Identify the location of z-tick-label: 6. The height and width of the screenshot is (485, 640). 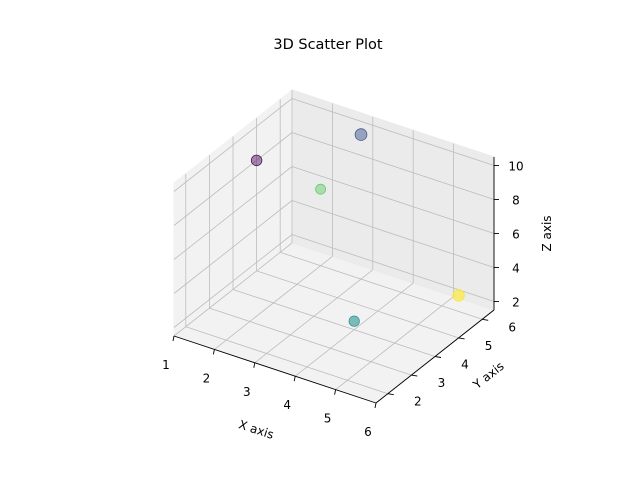
(516, 235).